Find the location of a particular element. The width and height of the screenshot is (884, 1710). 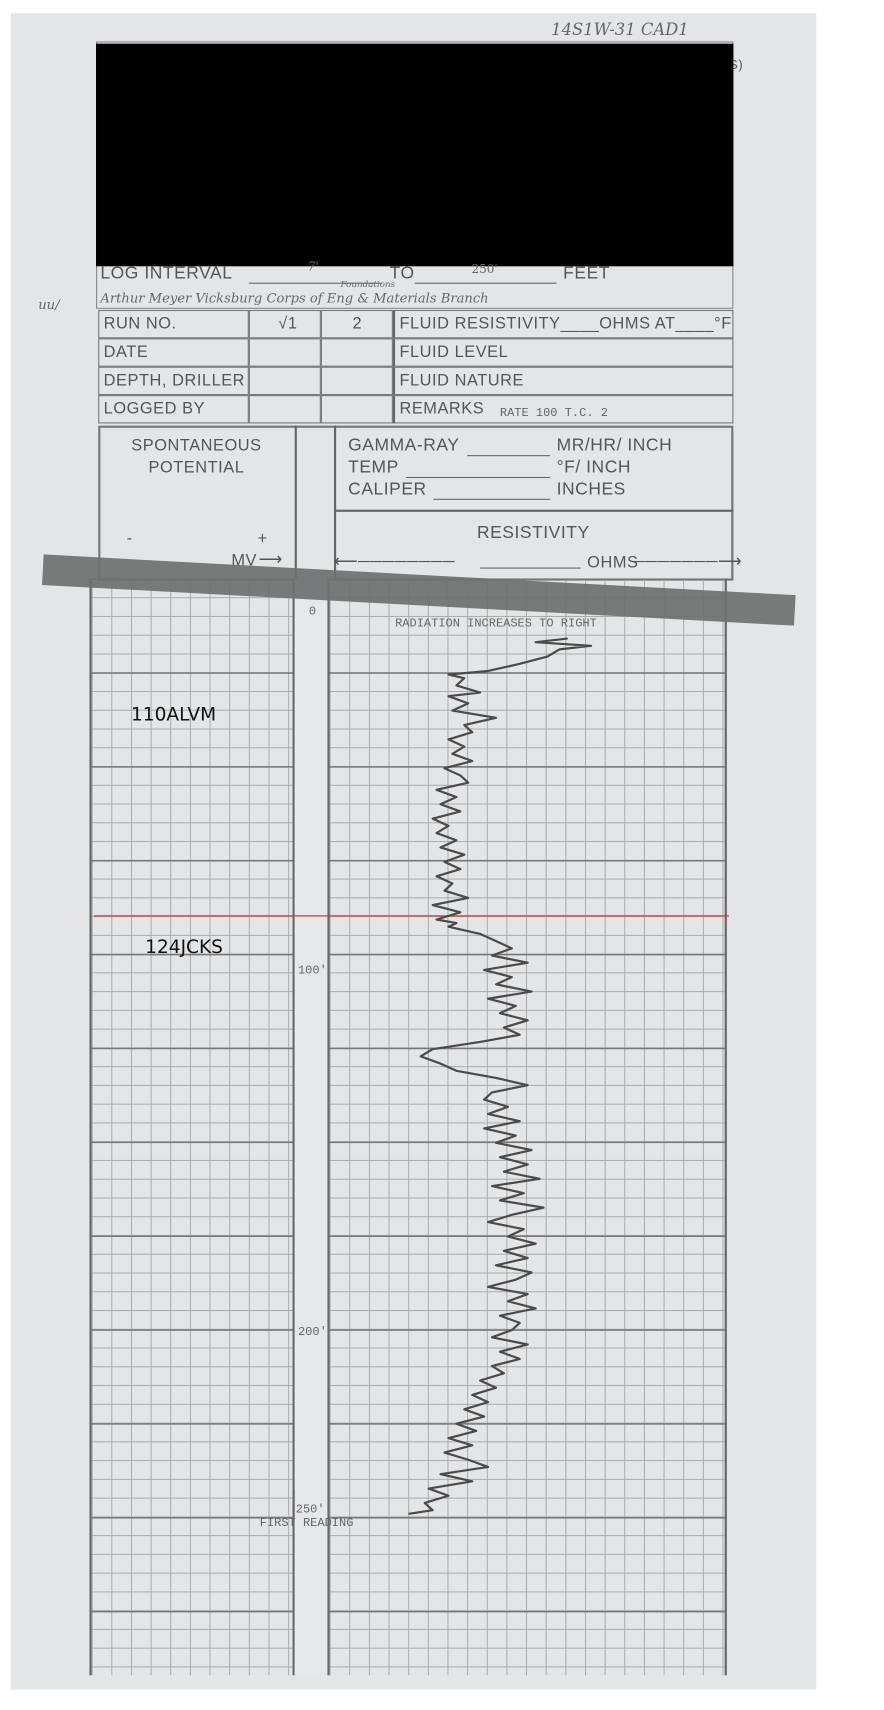

resistivity-label: RESISTIVITY is located at coordinates (533, 533).